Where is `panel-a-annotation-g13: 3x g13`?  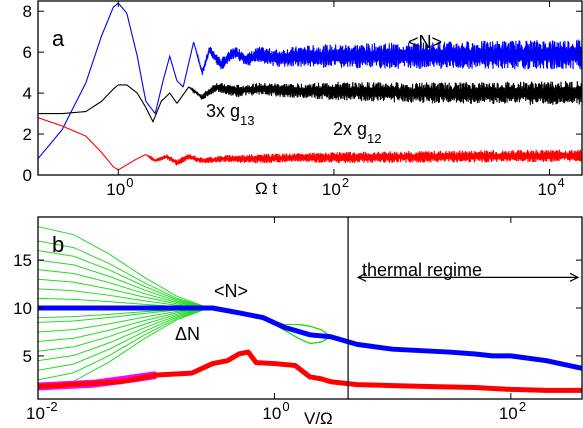
panel-a-annotation-g13: 3x g13 is located at coordinates (230, 114).